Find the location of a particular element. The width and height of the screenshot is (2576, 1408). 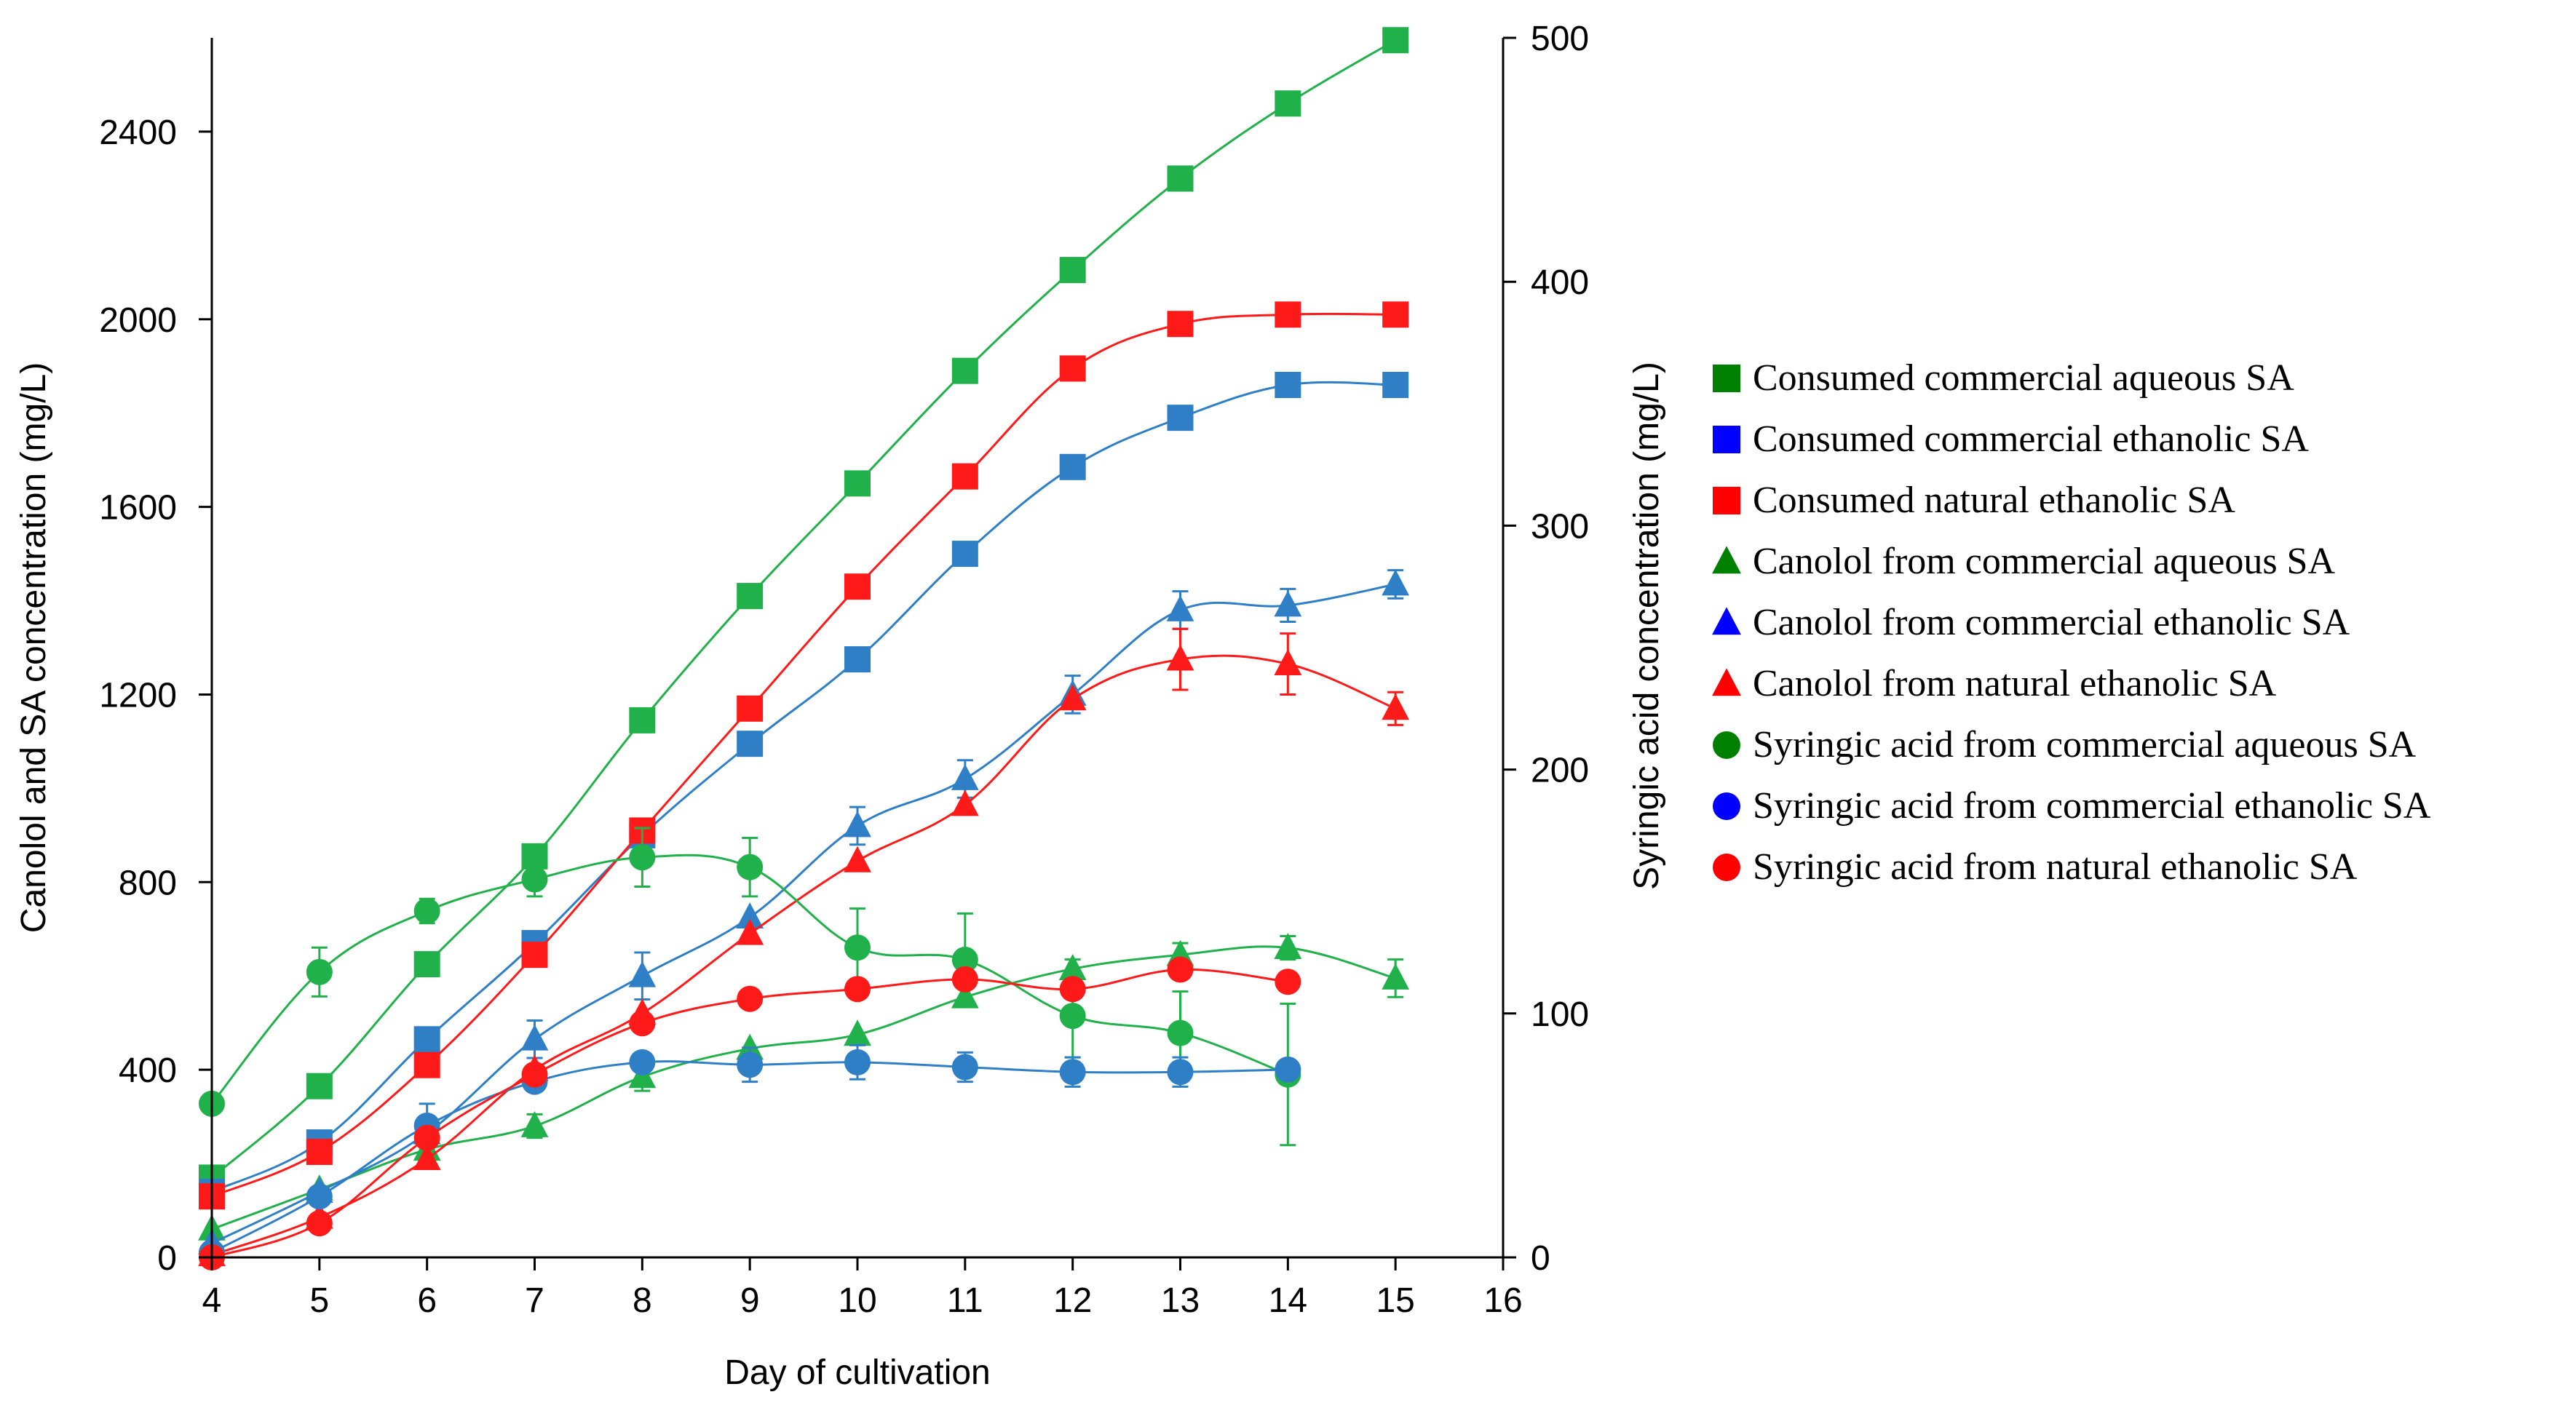

y-right-tick-label: 500 is located at coordinates (1560, 39).